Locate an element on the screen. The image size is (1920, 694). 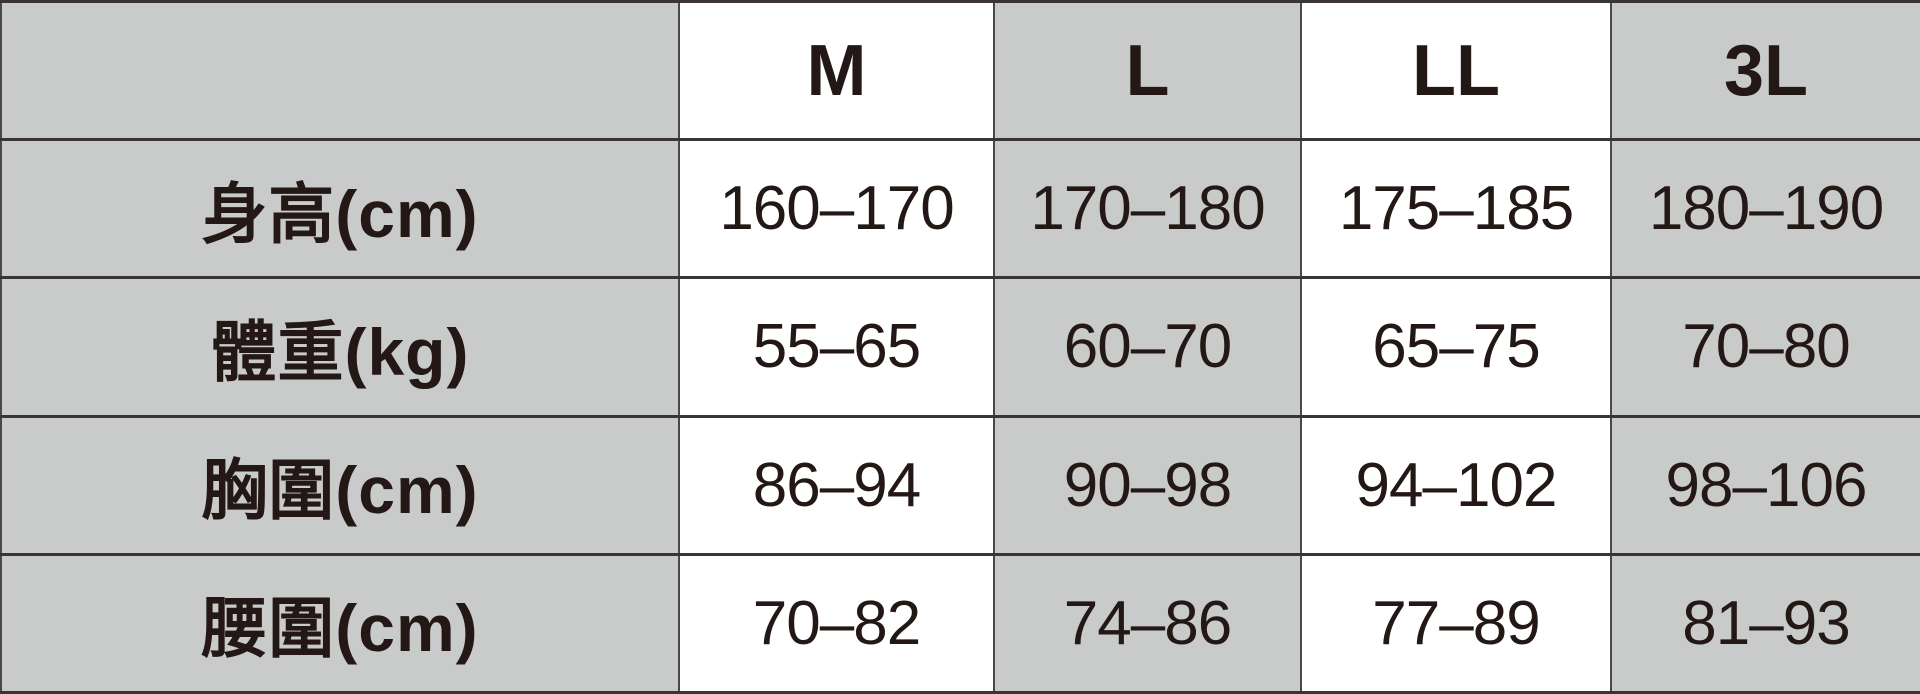
cell-height-3l: 180–190 is located at coordinates (1765, 209).